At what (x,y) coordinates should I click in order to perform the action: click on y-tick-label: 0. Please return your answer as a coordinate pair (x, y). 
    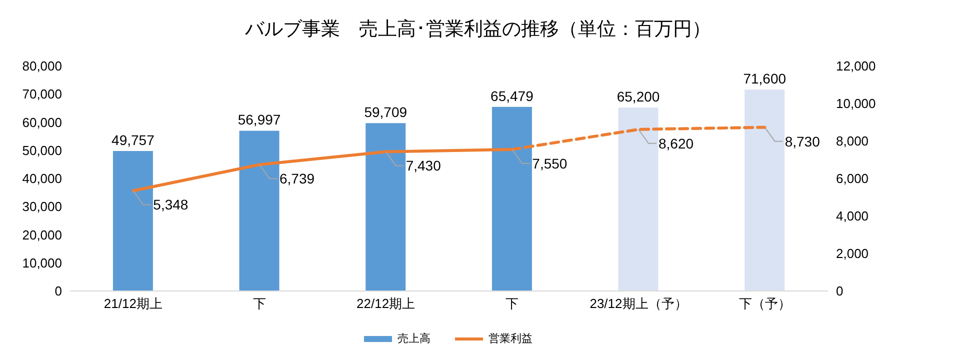
    Looking at the image, I should click on (58, 291).